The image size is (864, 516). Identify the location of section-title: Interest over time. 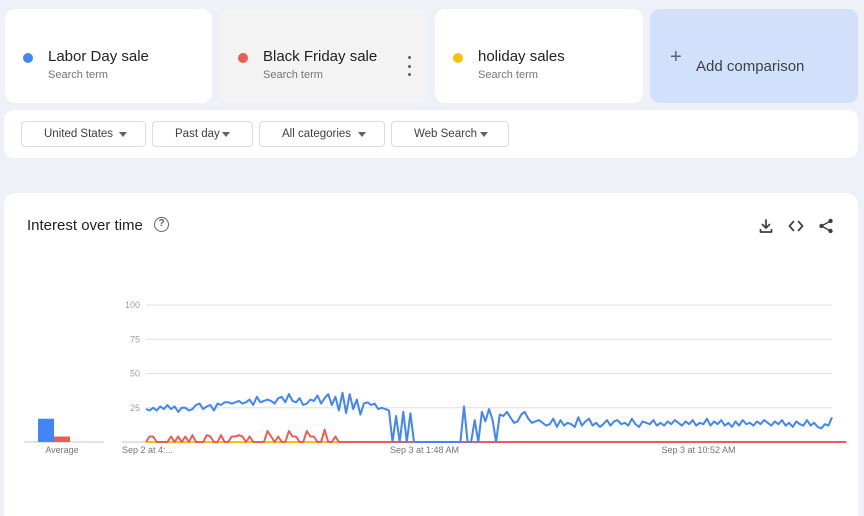
(85, 225).